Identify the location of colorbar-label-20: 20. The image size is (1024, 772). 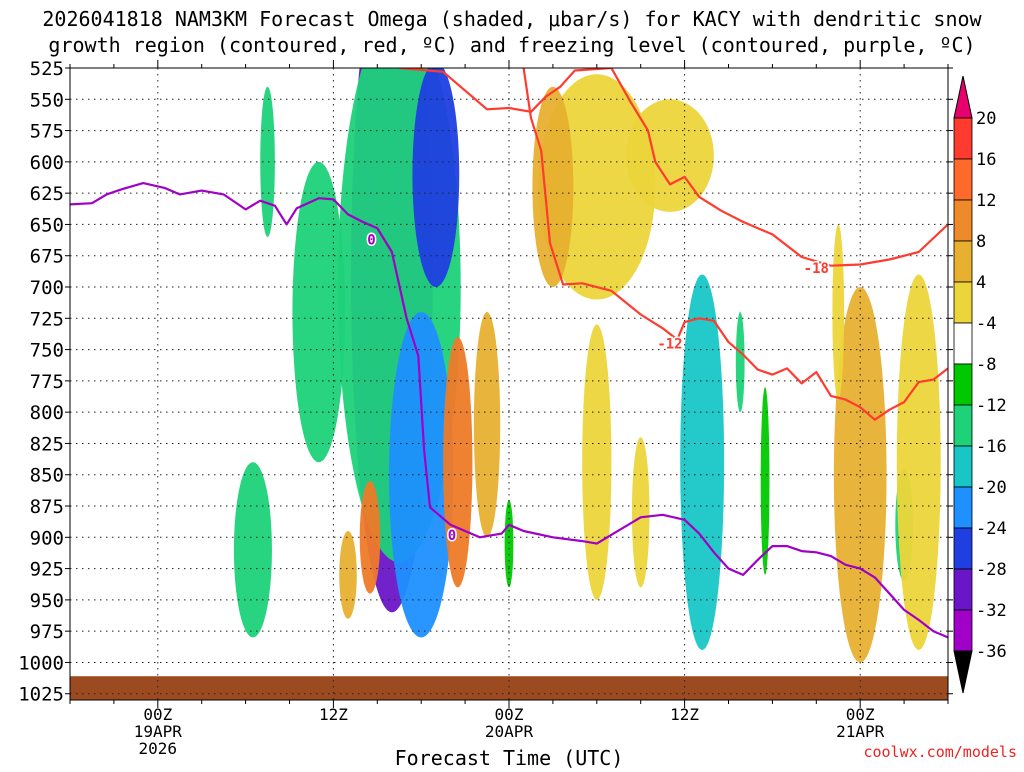
(986, 119).